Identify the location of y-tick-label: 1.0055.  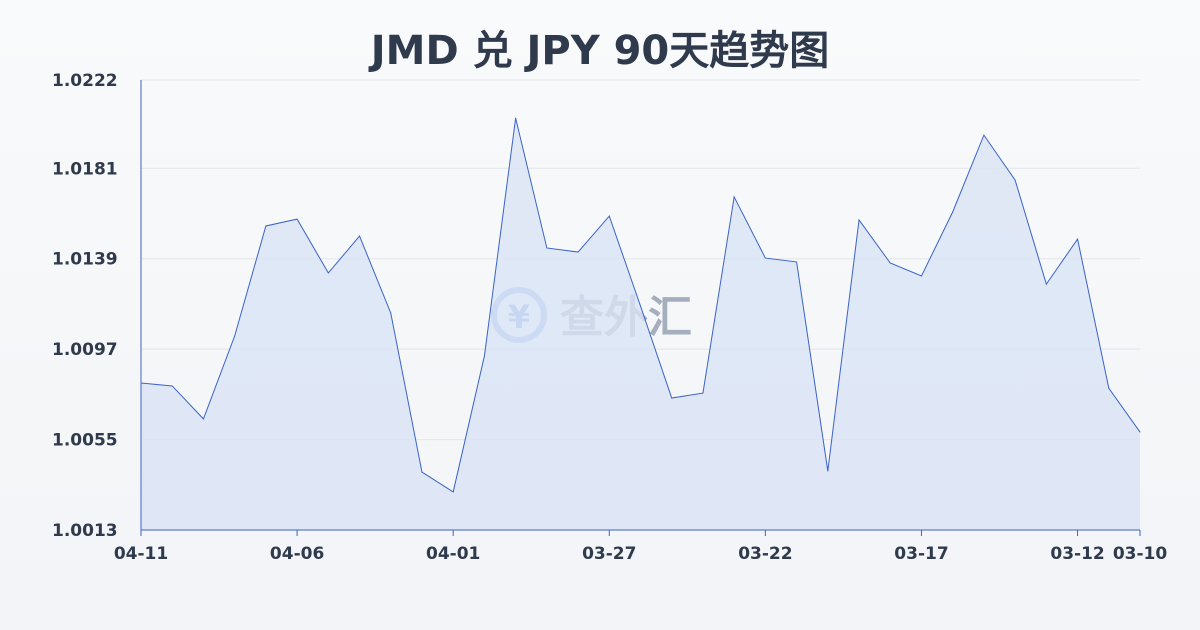
(85, 441).